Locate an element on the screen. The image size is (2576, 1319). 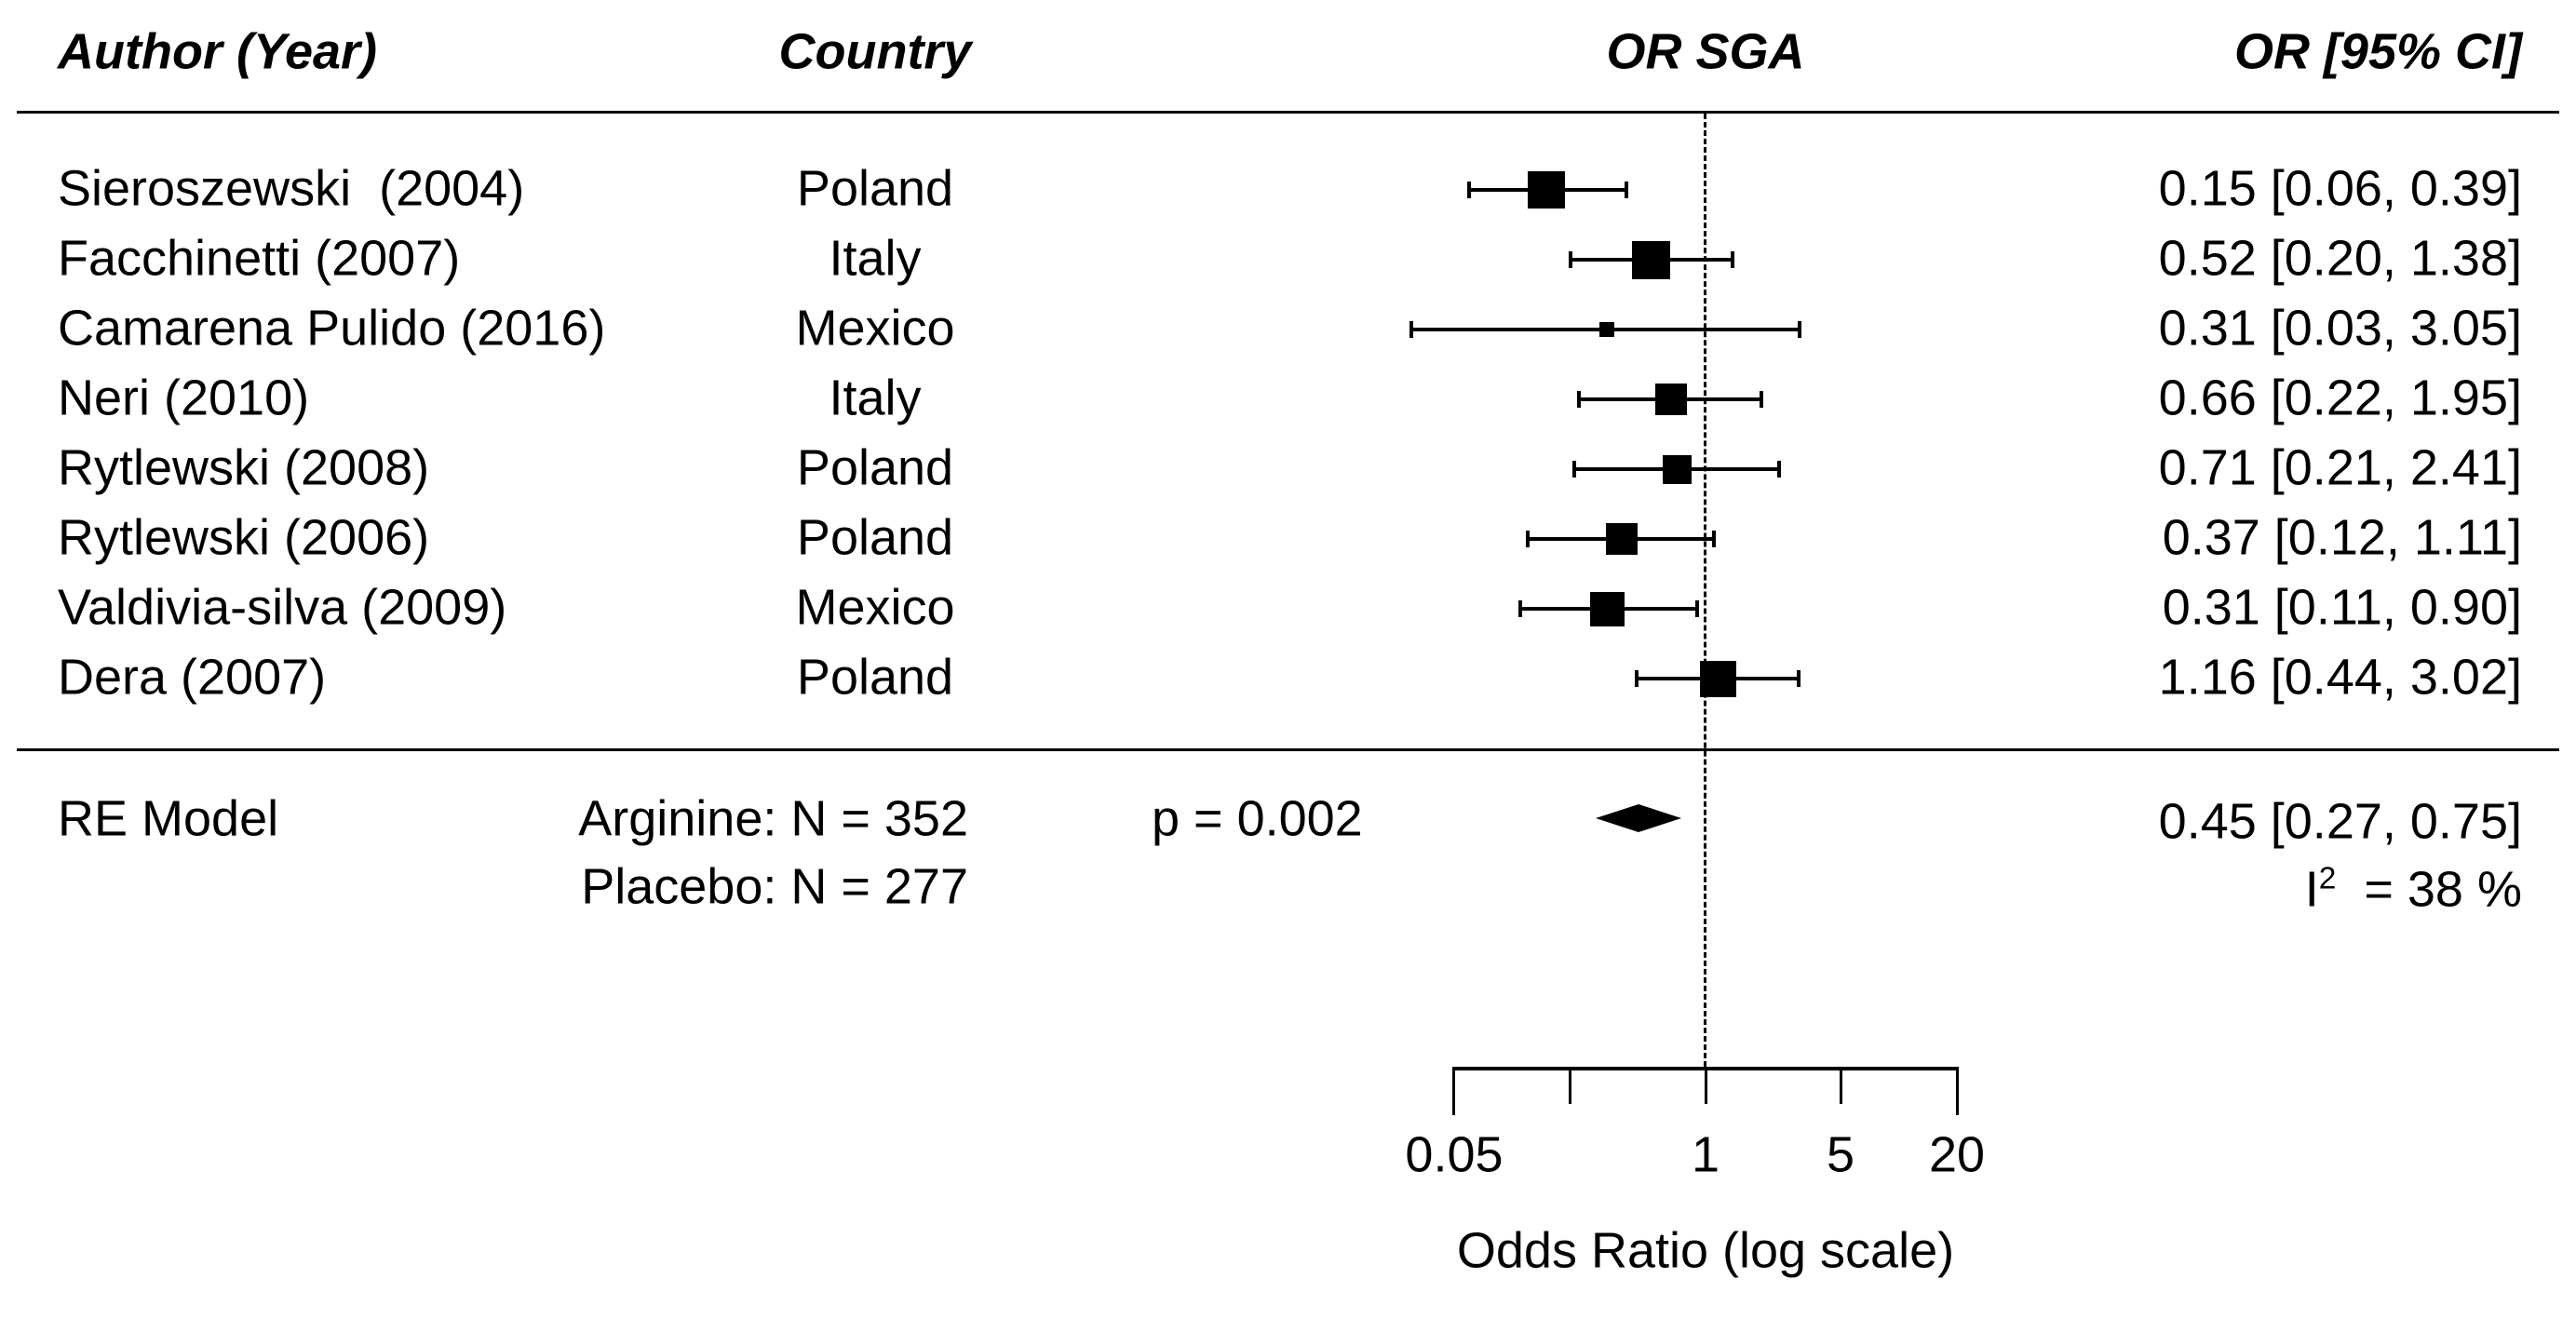
column-header-or-sga: OR SGA is located at coordinates (1705, 51).